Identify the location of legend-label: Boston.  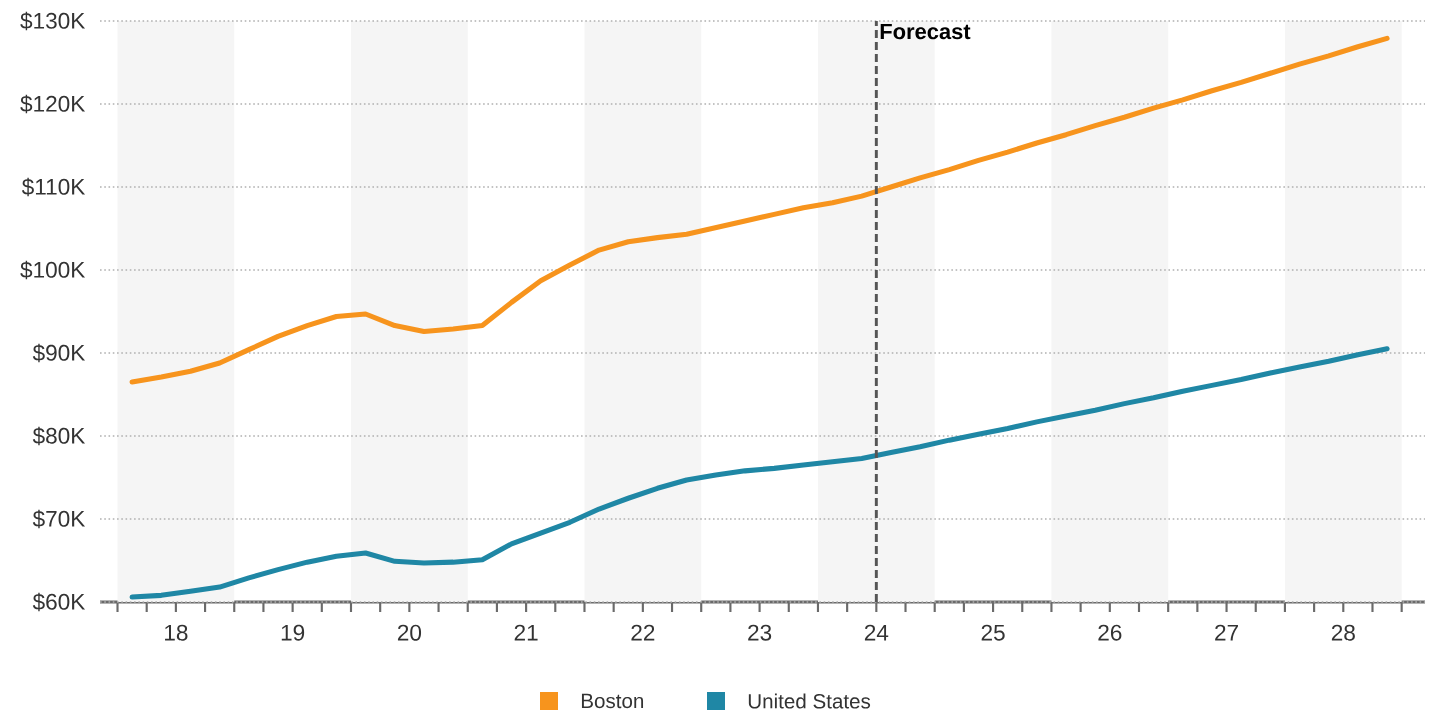
(612, 701).